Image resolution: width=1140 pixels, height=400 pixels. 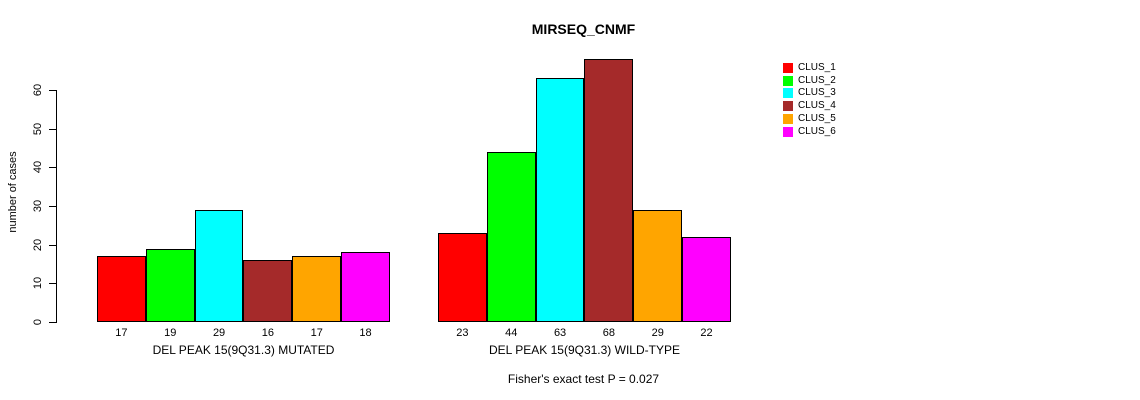 I want to click on legend-item-clus_3: CLUS_3, so click(x=809, y=93).